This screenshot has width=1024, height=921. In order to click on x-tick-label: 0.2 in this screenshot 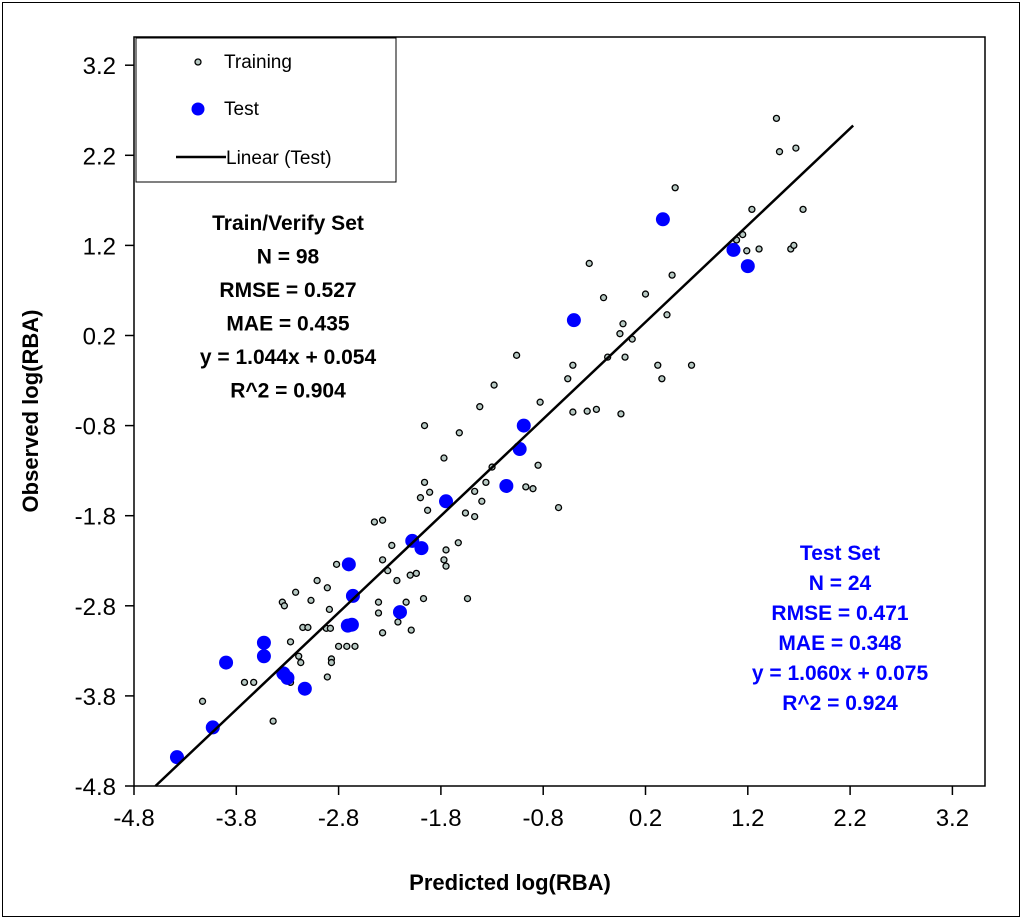, I will do `click(645, 818)`.